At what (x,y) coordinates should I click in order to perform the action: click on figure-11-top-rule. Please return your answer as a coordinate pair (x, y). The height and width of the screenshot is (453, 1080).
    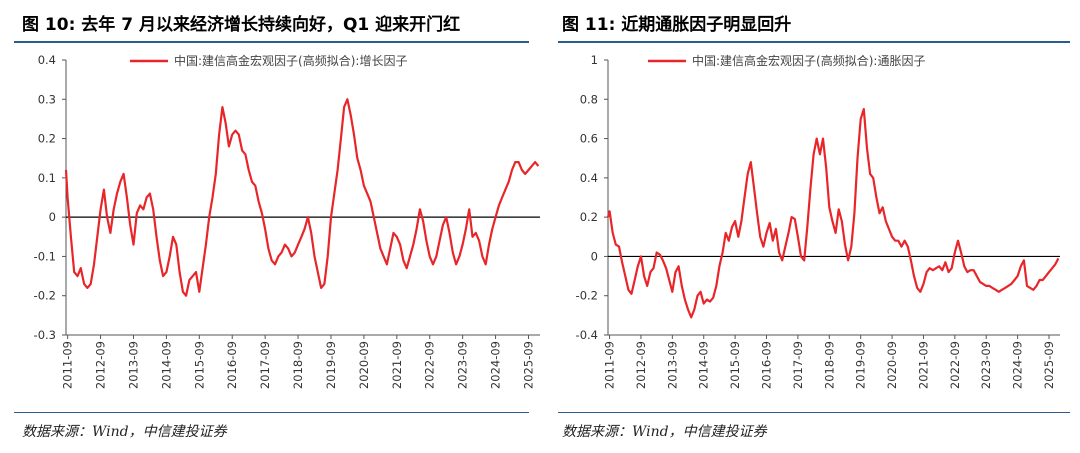
    Looking at the image, I should click on (814, 42).